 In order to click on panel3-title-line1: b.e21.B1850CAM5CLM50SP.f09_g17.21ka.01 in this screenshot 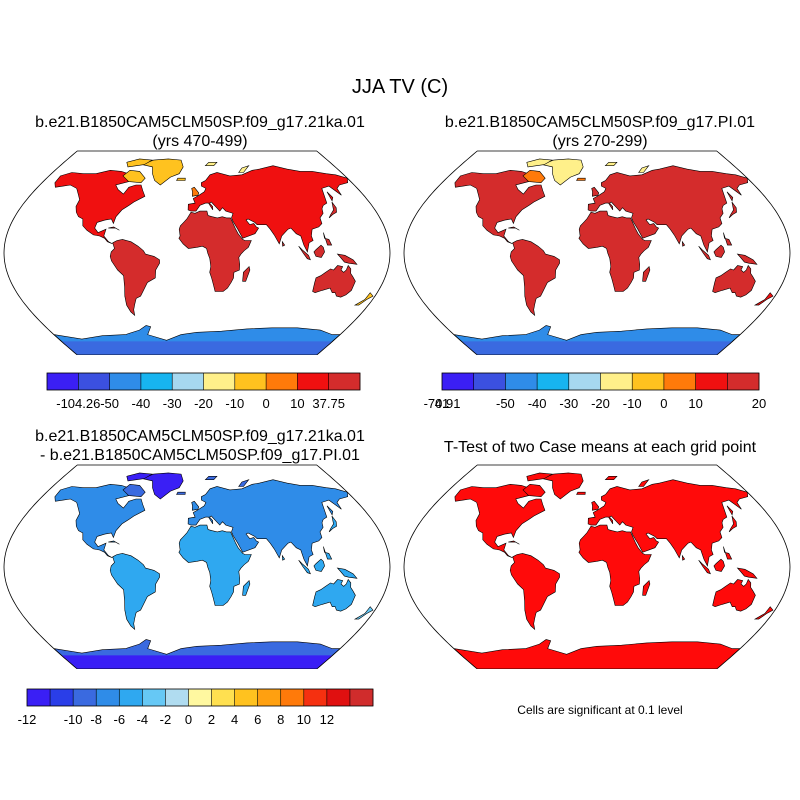, I will do `click(200, 436)`.